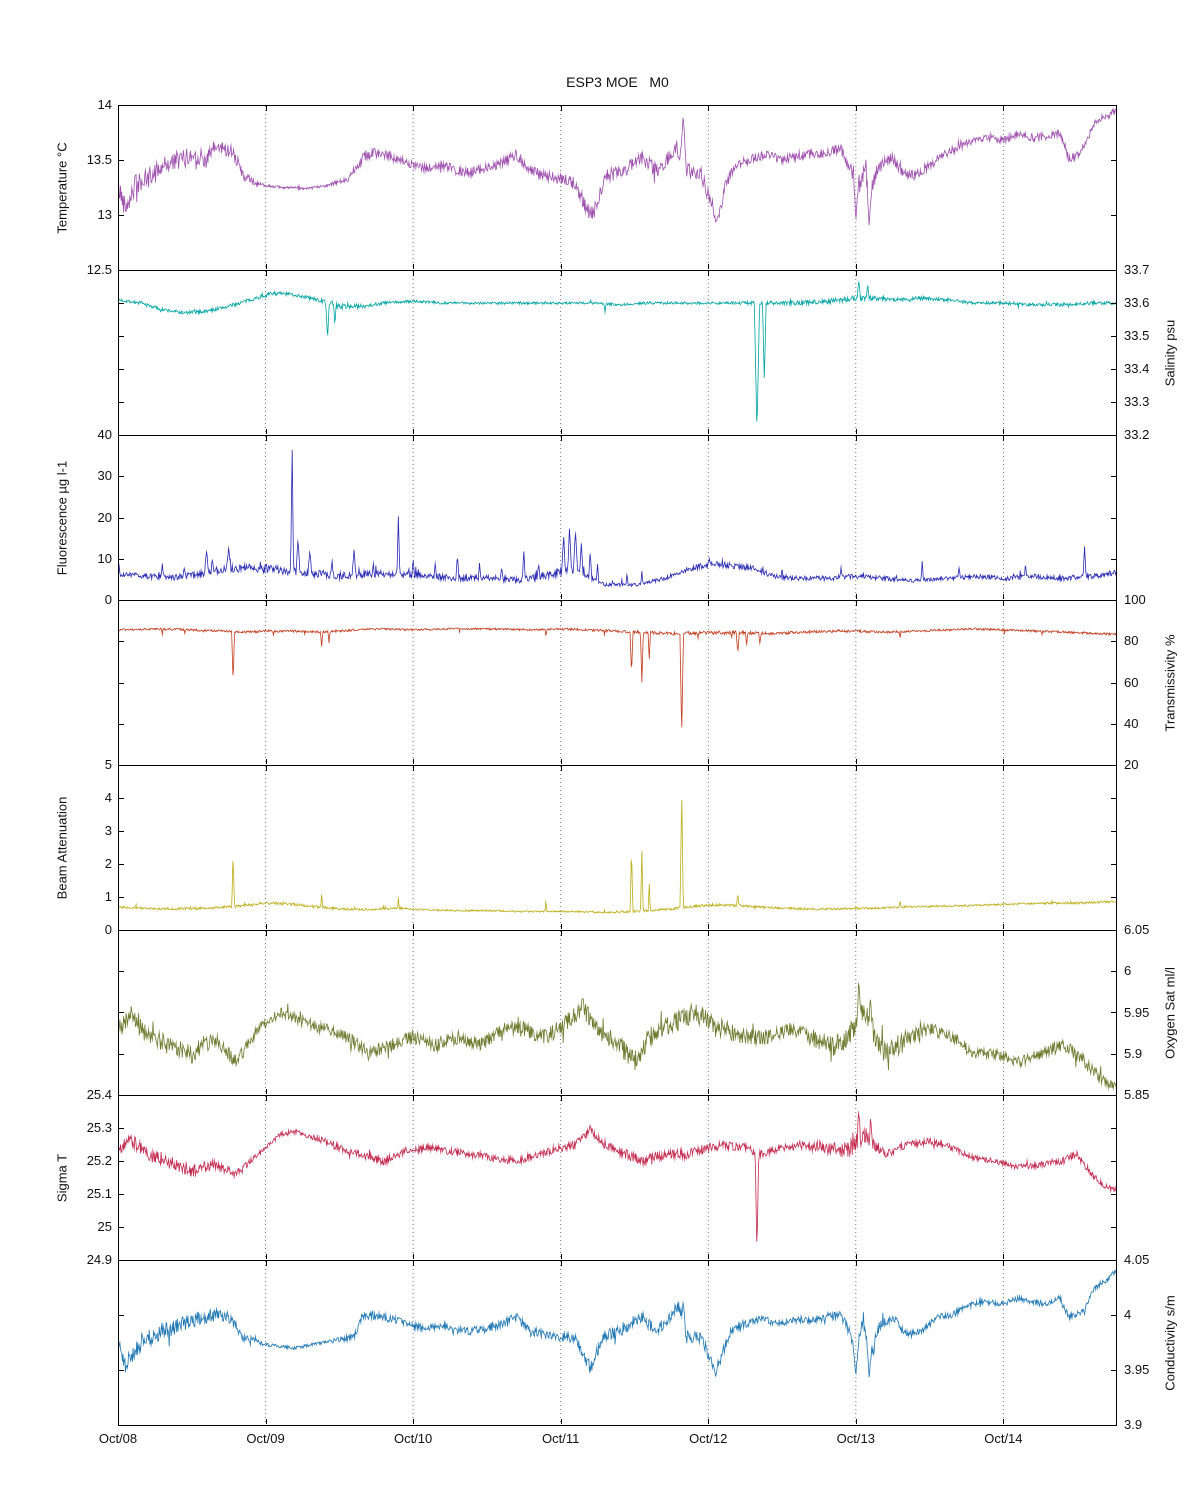 Image resolution: width=1200 pixels, height=1501 pixels. I want to click on y-tick-label-fluorescence: 30, so click(104, 476).